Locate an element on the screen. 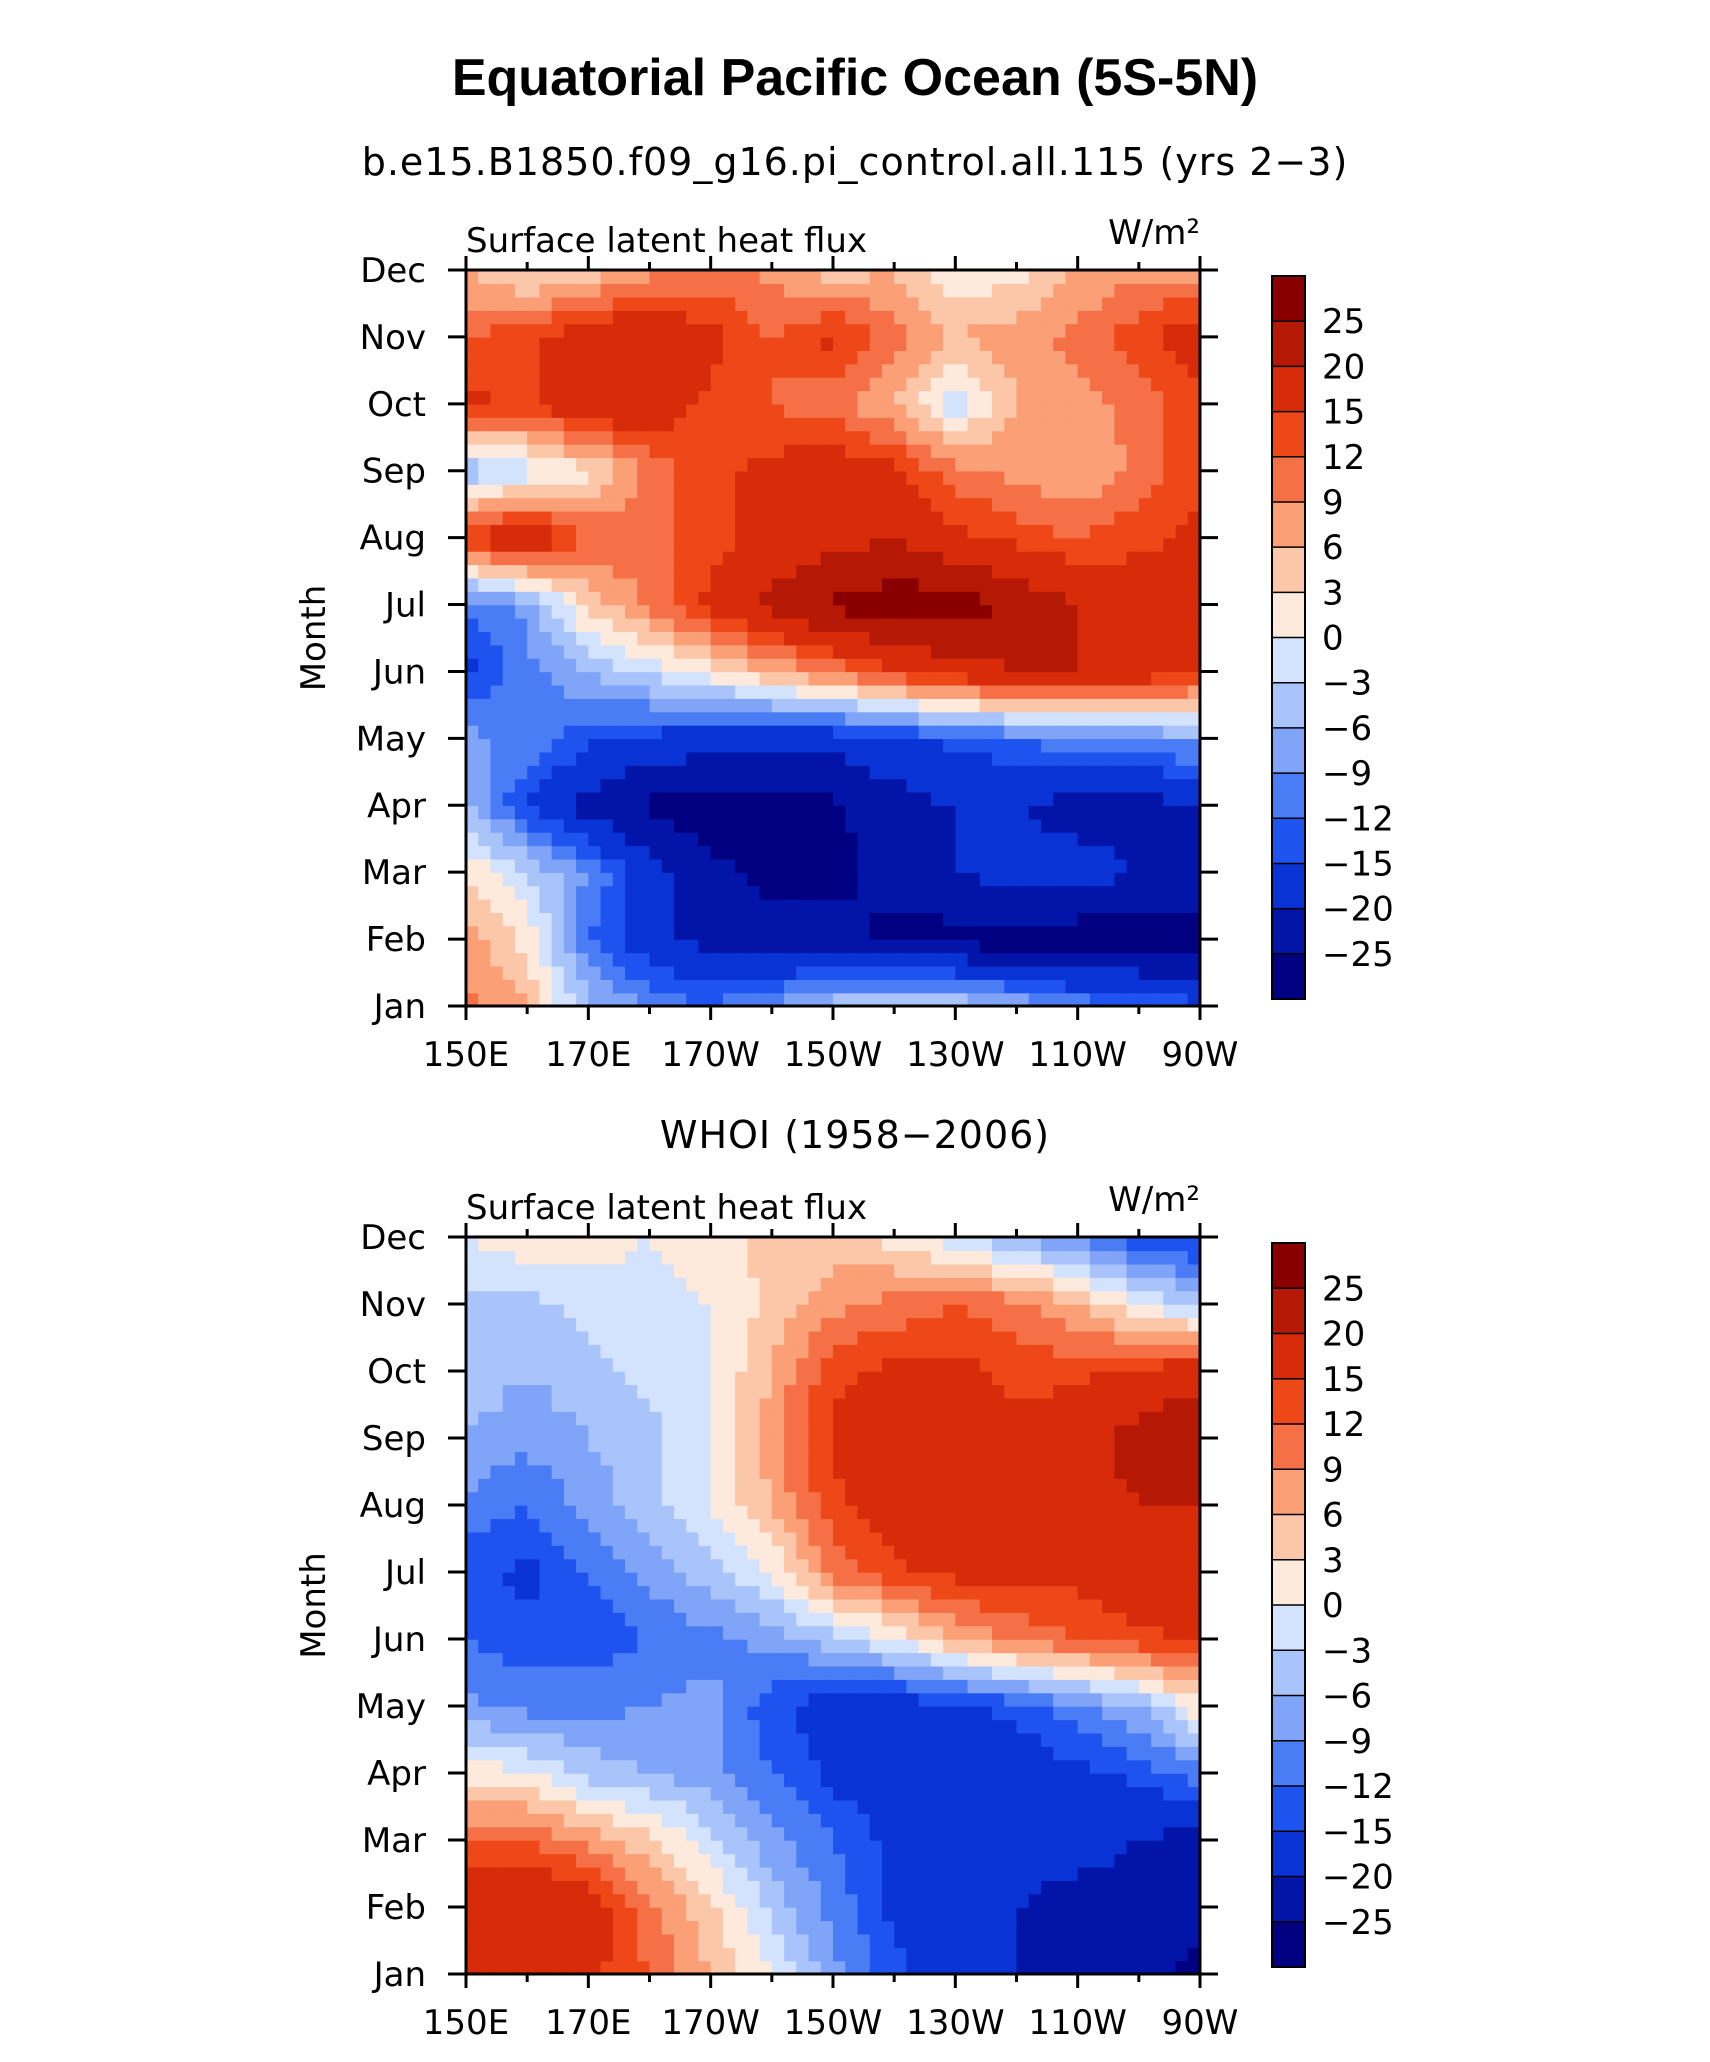  colorbar-swatch is located at coordinates (1288, 705).